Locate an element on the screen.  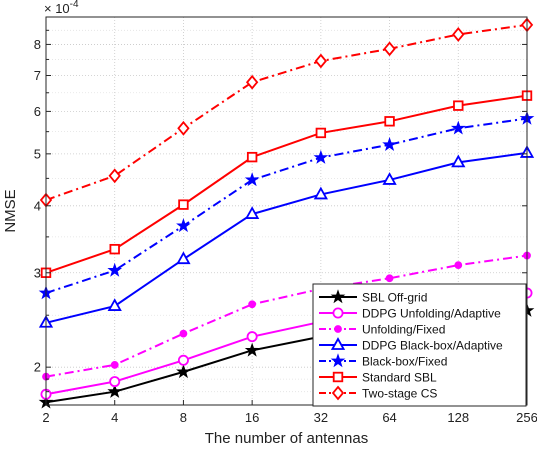
x-tick-label: 16 is located at coordinates (252, 417).